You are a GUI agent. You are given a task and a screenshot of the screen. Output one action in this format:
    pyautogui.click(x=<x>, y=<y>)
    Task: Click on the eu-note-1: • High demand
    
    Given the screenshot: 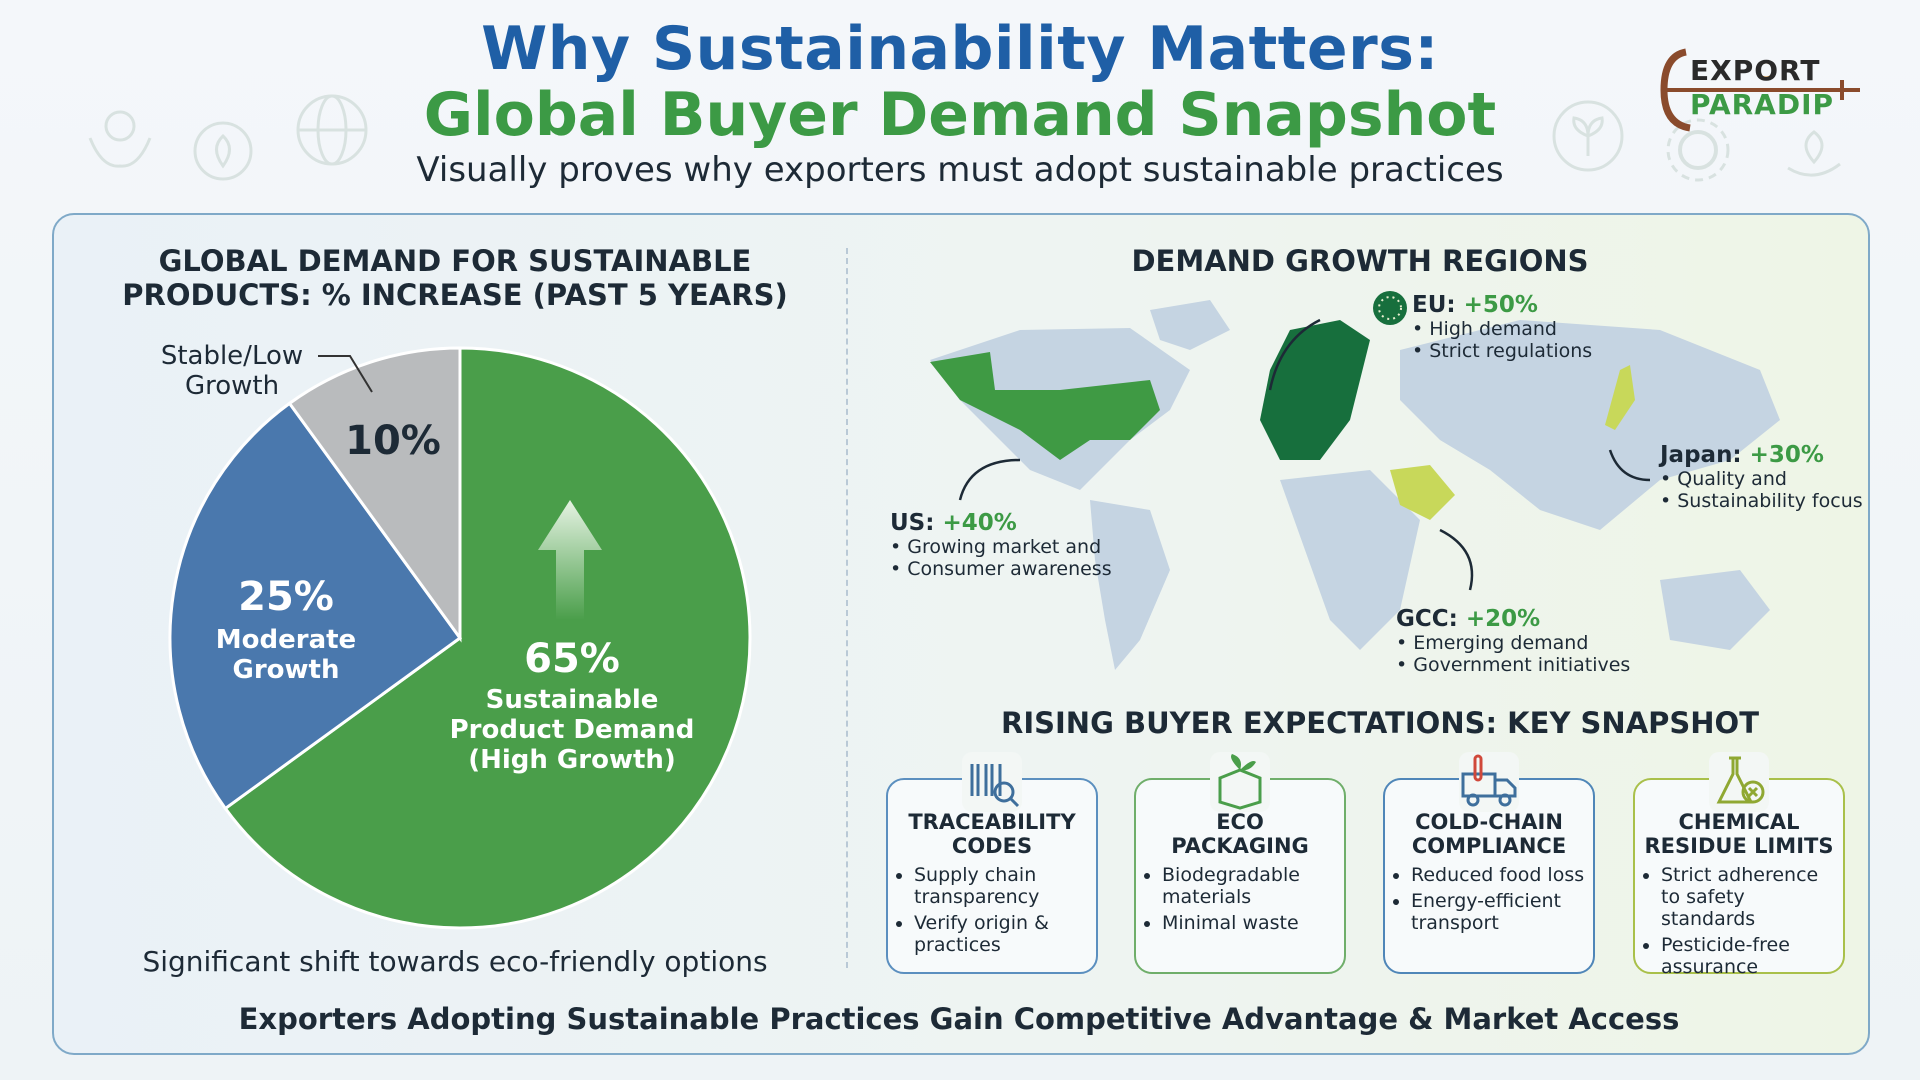 What is the action you would take?
    pyautogui.click(x=1484, y=329)
    